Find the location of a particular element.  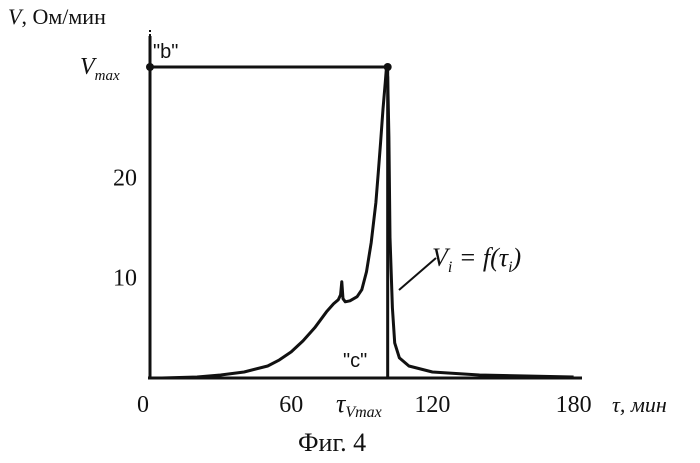

y-tick-label-0: 10 is located at coordinates (125, 279).